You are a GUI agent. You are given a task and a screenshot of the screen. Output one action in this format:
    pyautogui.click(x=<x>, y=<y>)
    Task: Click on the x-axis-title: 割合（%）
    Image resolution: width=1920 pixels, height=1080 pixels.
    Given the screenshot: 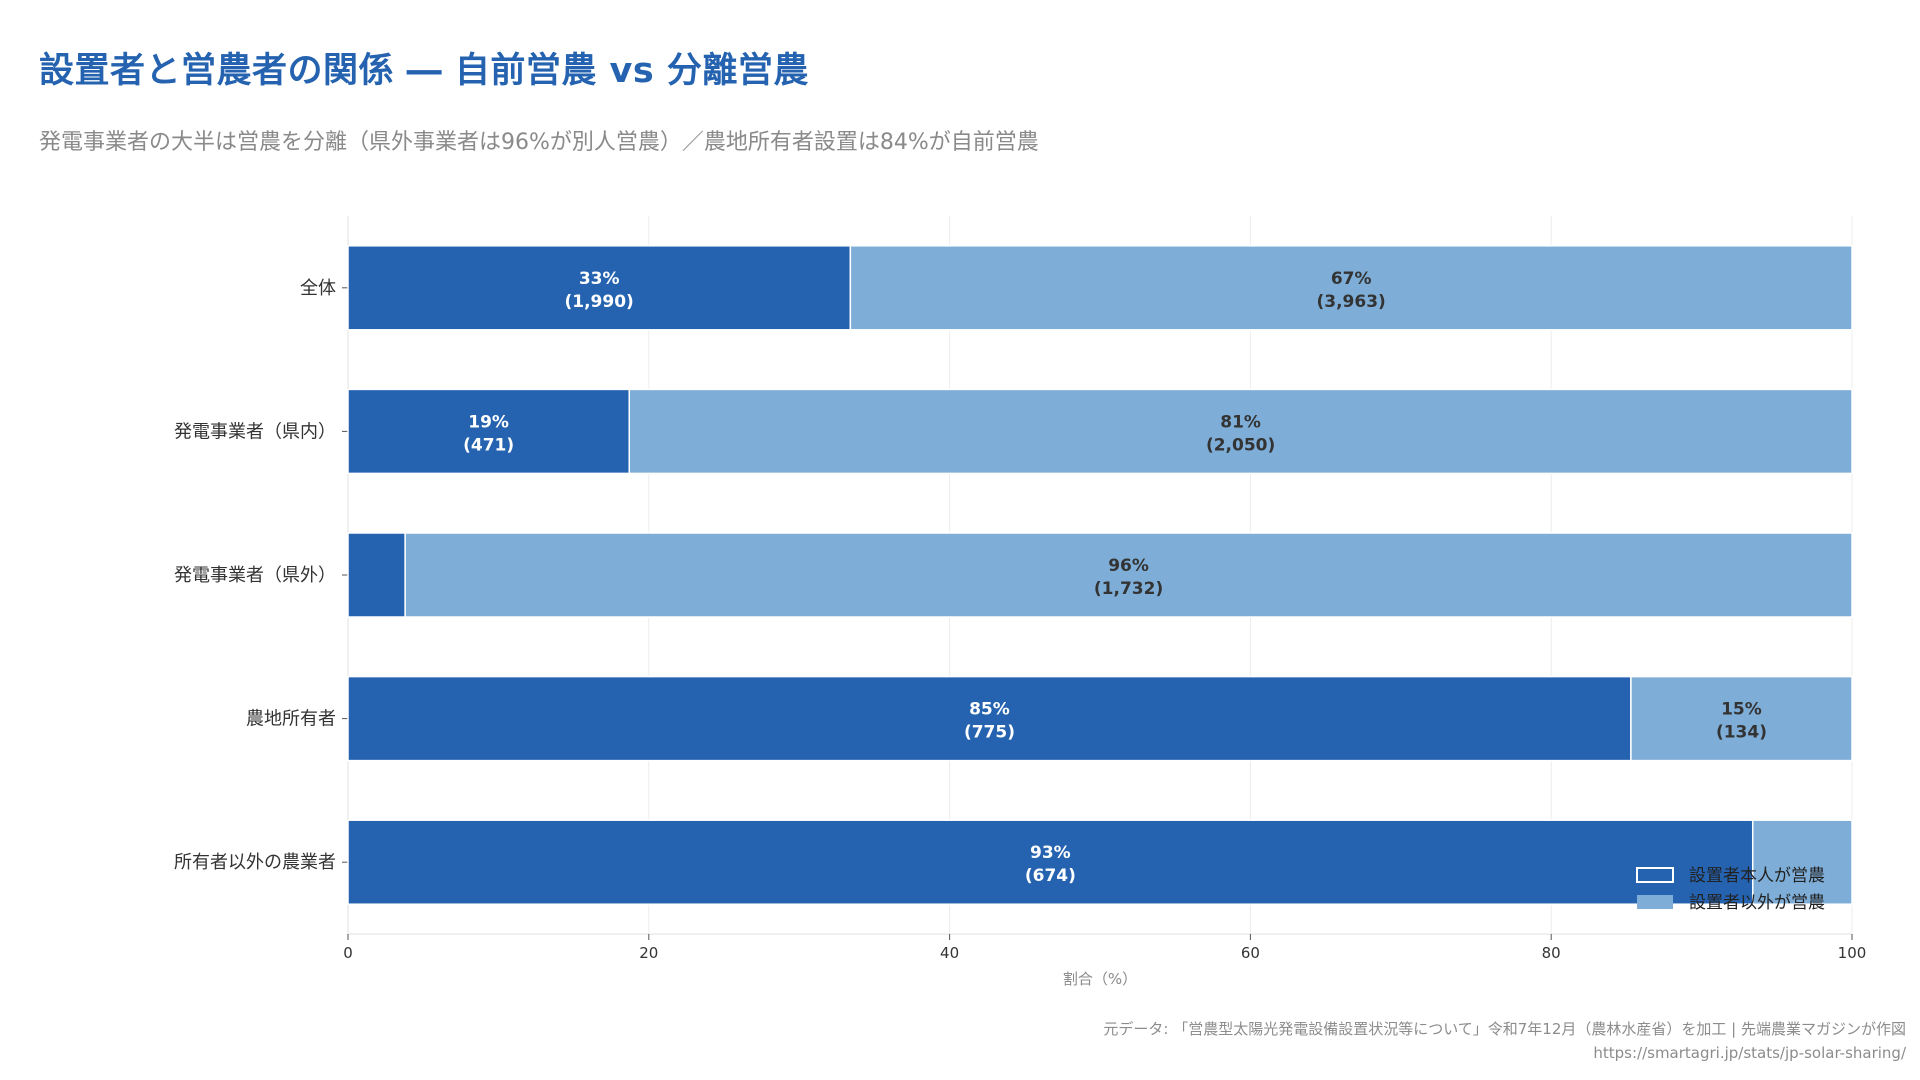 What is the action you would take?
    pyautogui.click(x=1100, y=979)
    